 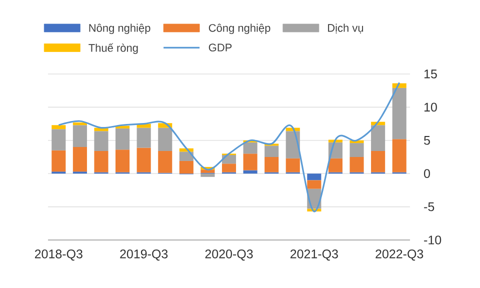 I want to click on y-tick-label: -10, so click(x=433, y=240).